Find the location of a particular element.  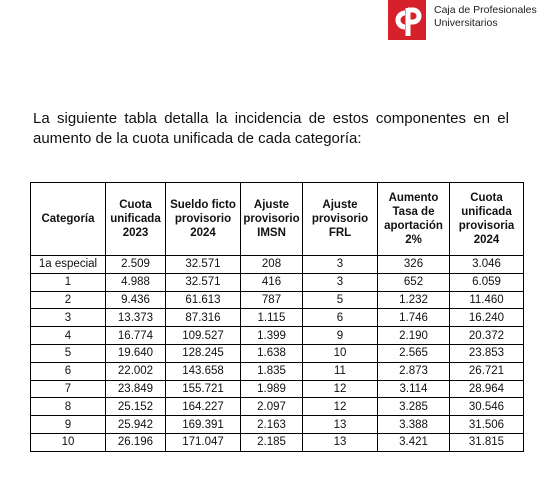

table-cell: 9.436 is located at coordinates (135, 300).